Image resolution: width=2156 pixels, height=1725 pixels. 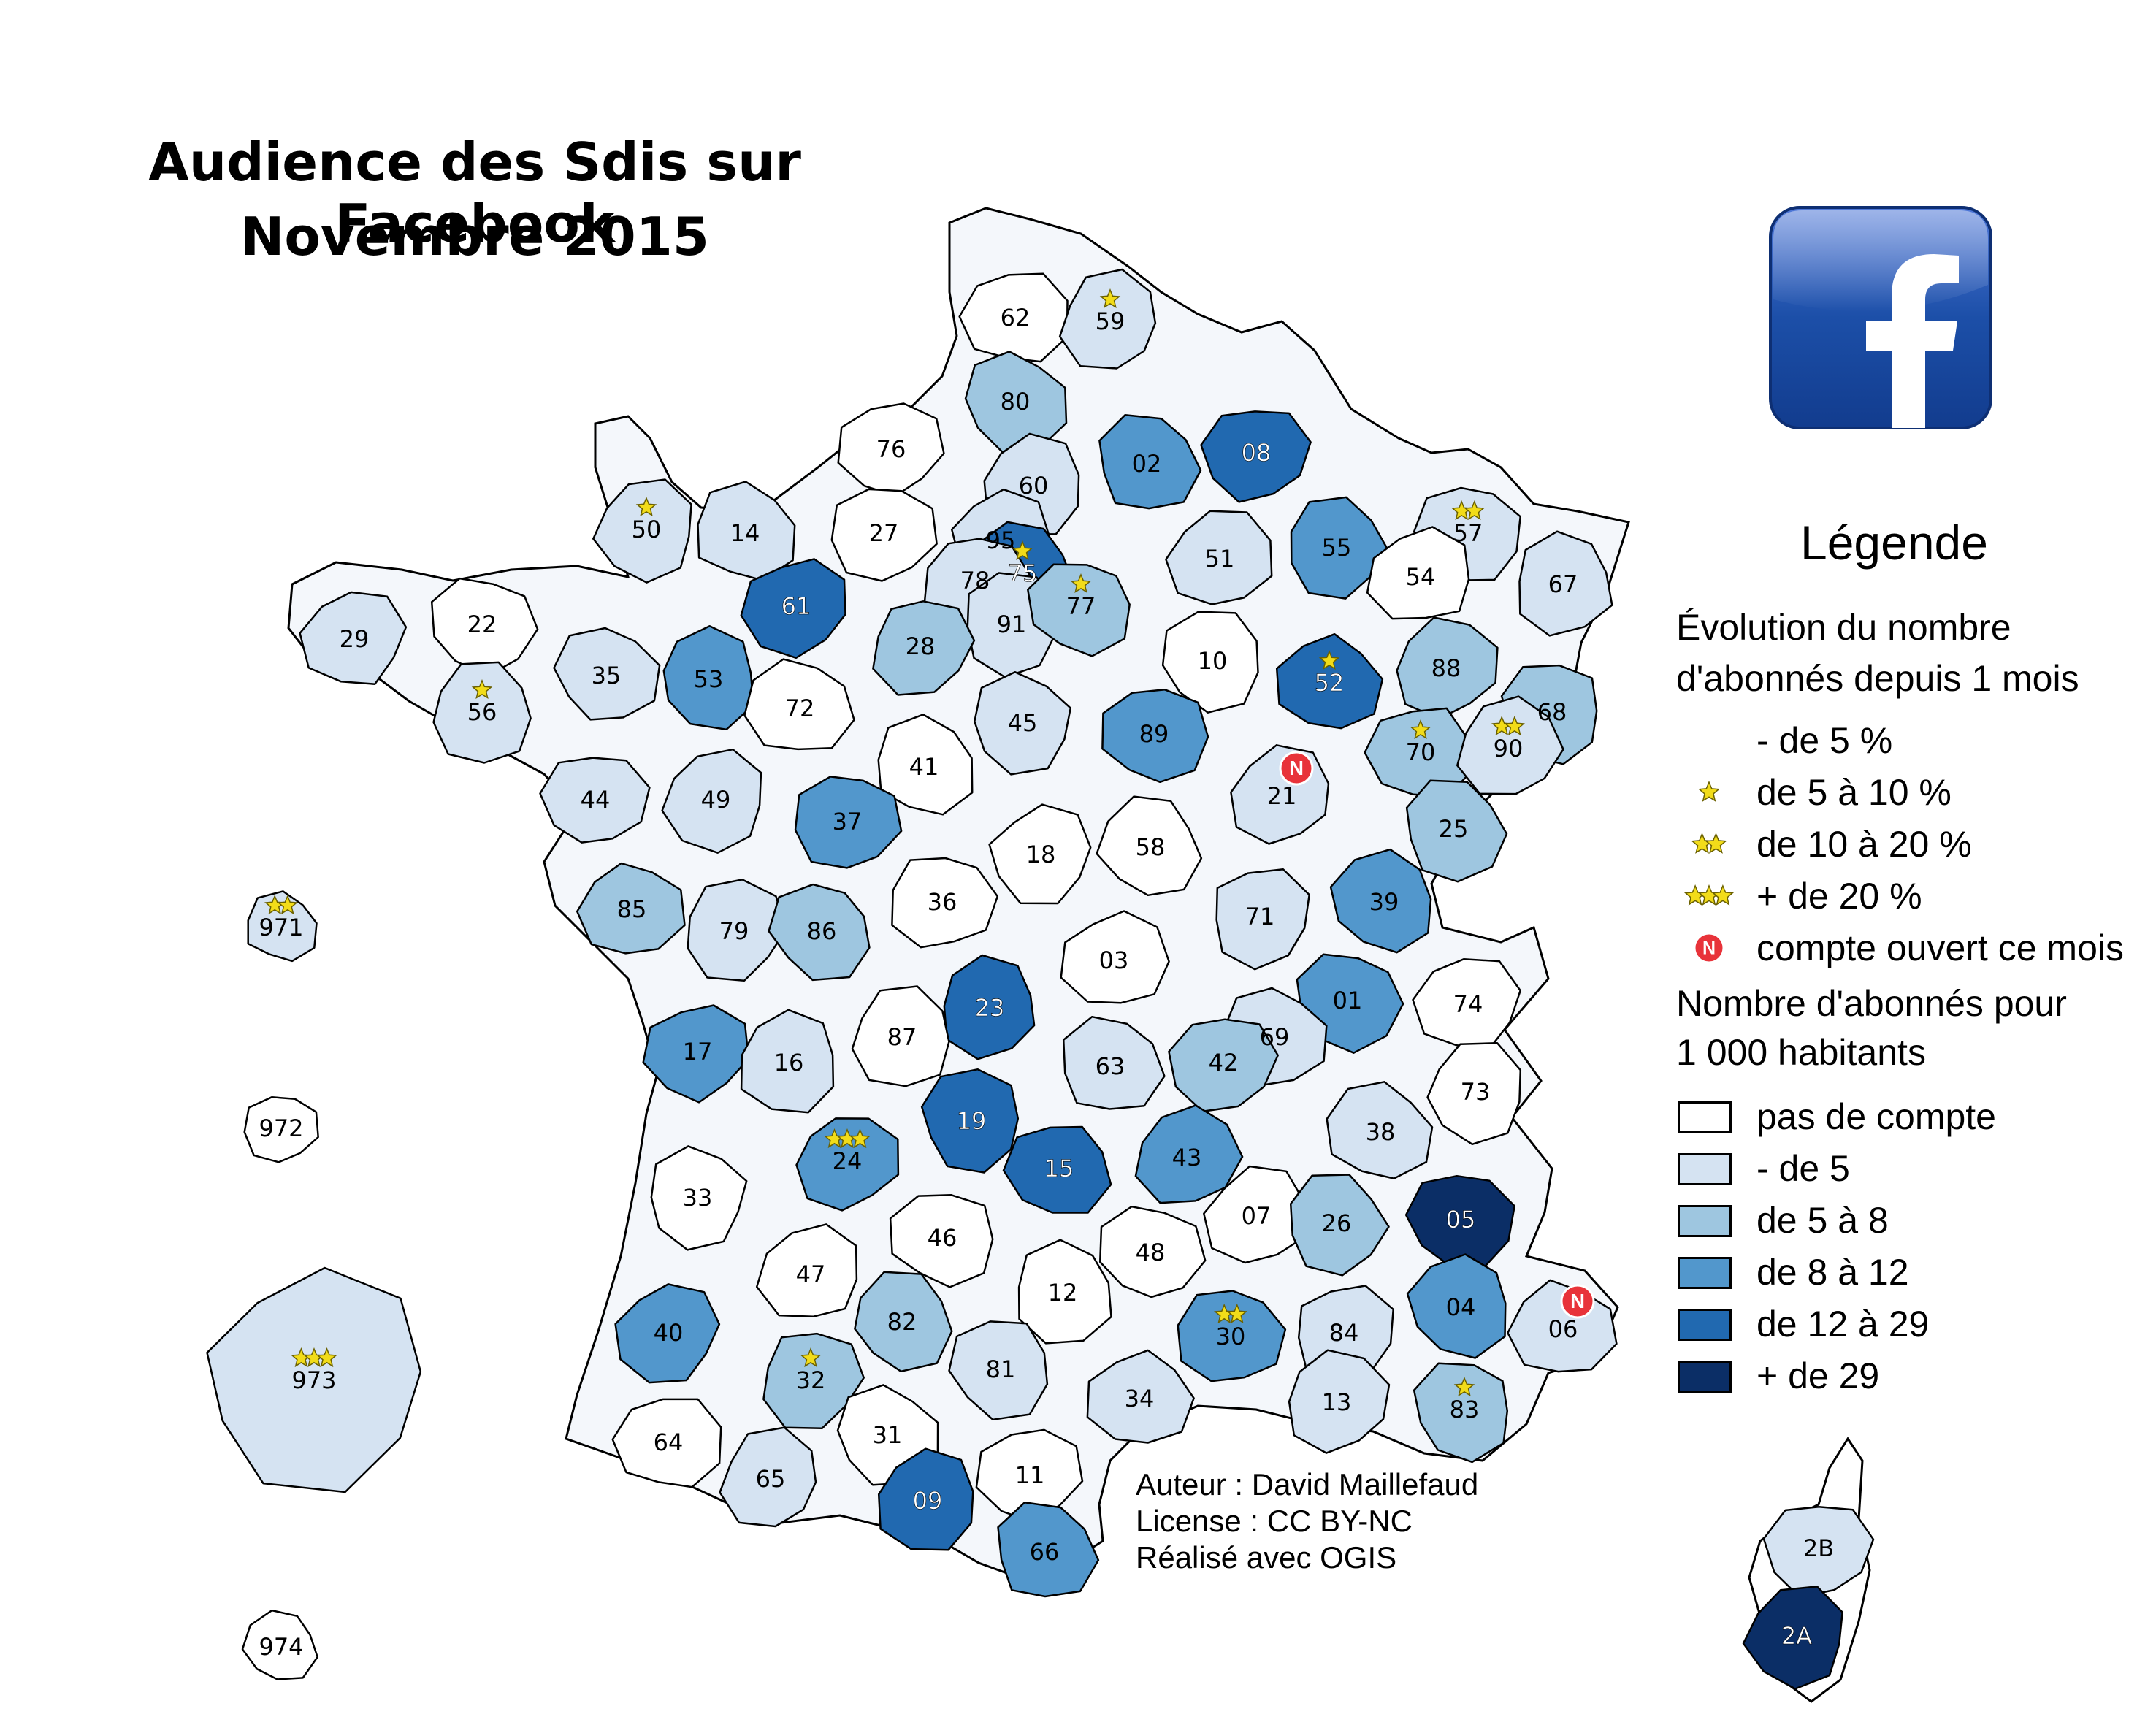 What do you see at coordinates (281, 927) in the screenshot?
I see `department-label-971: 971` at bounding box center [281, 927].